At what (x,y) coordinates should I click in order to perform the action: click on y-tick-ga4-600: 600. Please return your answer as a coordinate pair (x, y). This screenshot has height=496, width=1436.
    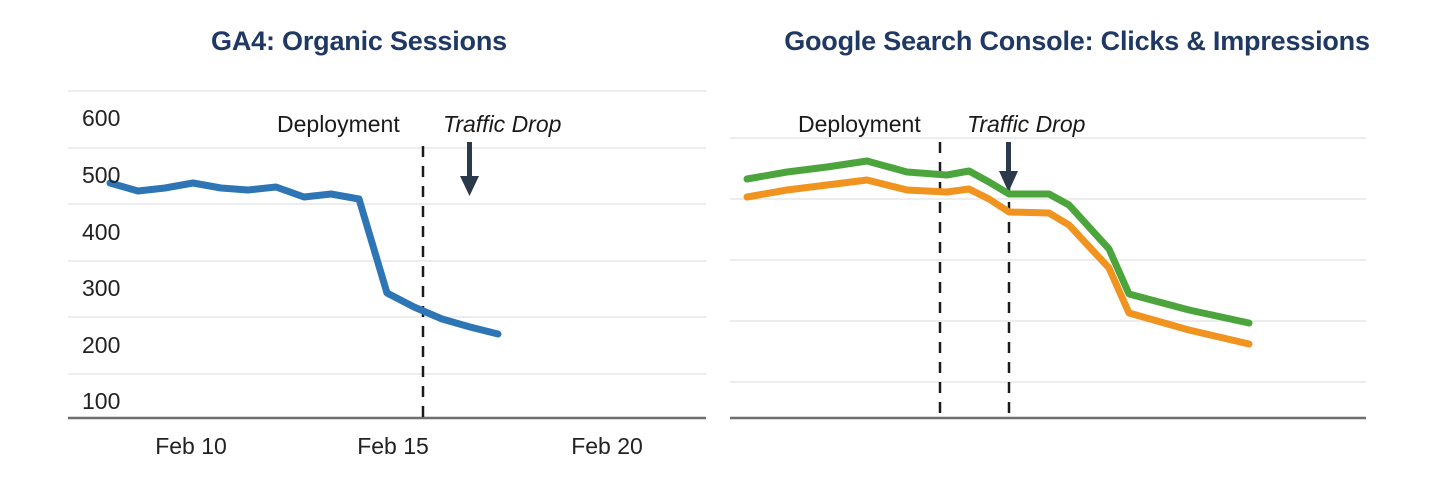
    Looking at the image, I should click on (101, 118).